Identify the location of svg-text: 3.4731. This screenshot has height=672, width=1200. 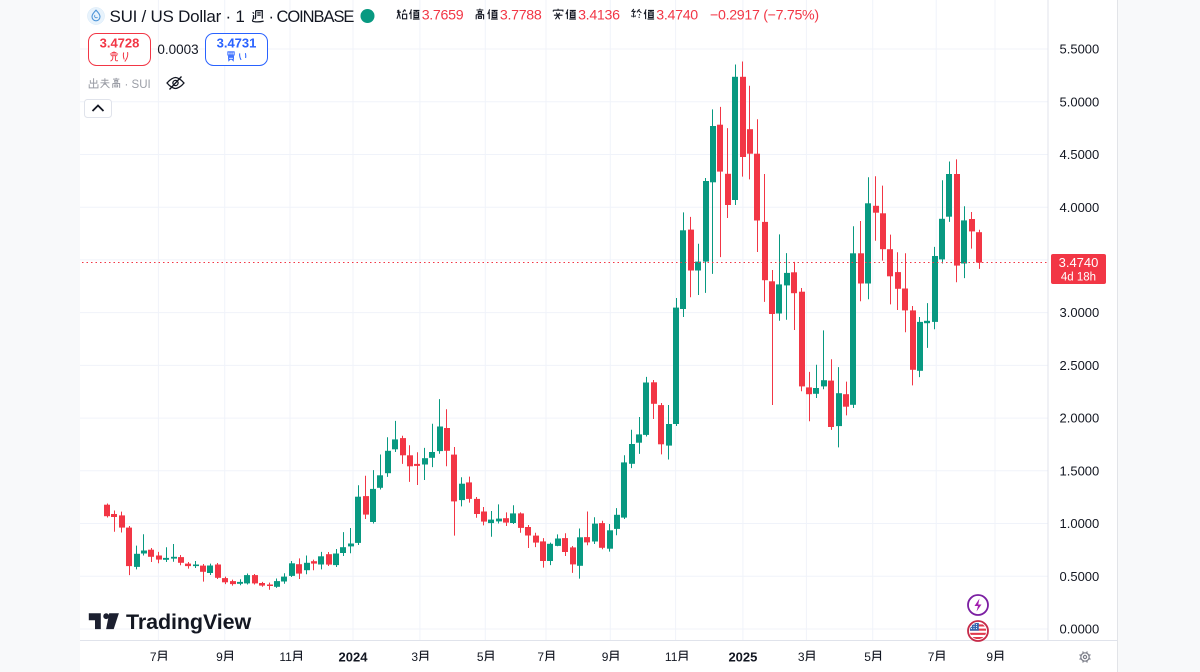
(237, 43).